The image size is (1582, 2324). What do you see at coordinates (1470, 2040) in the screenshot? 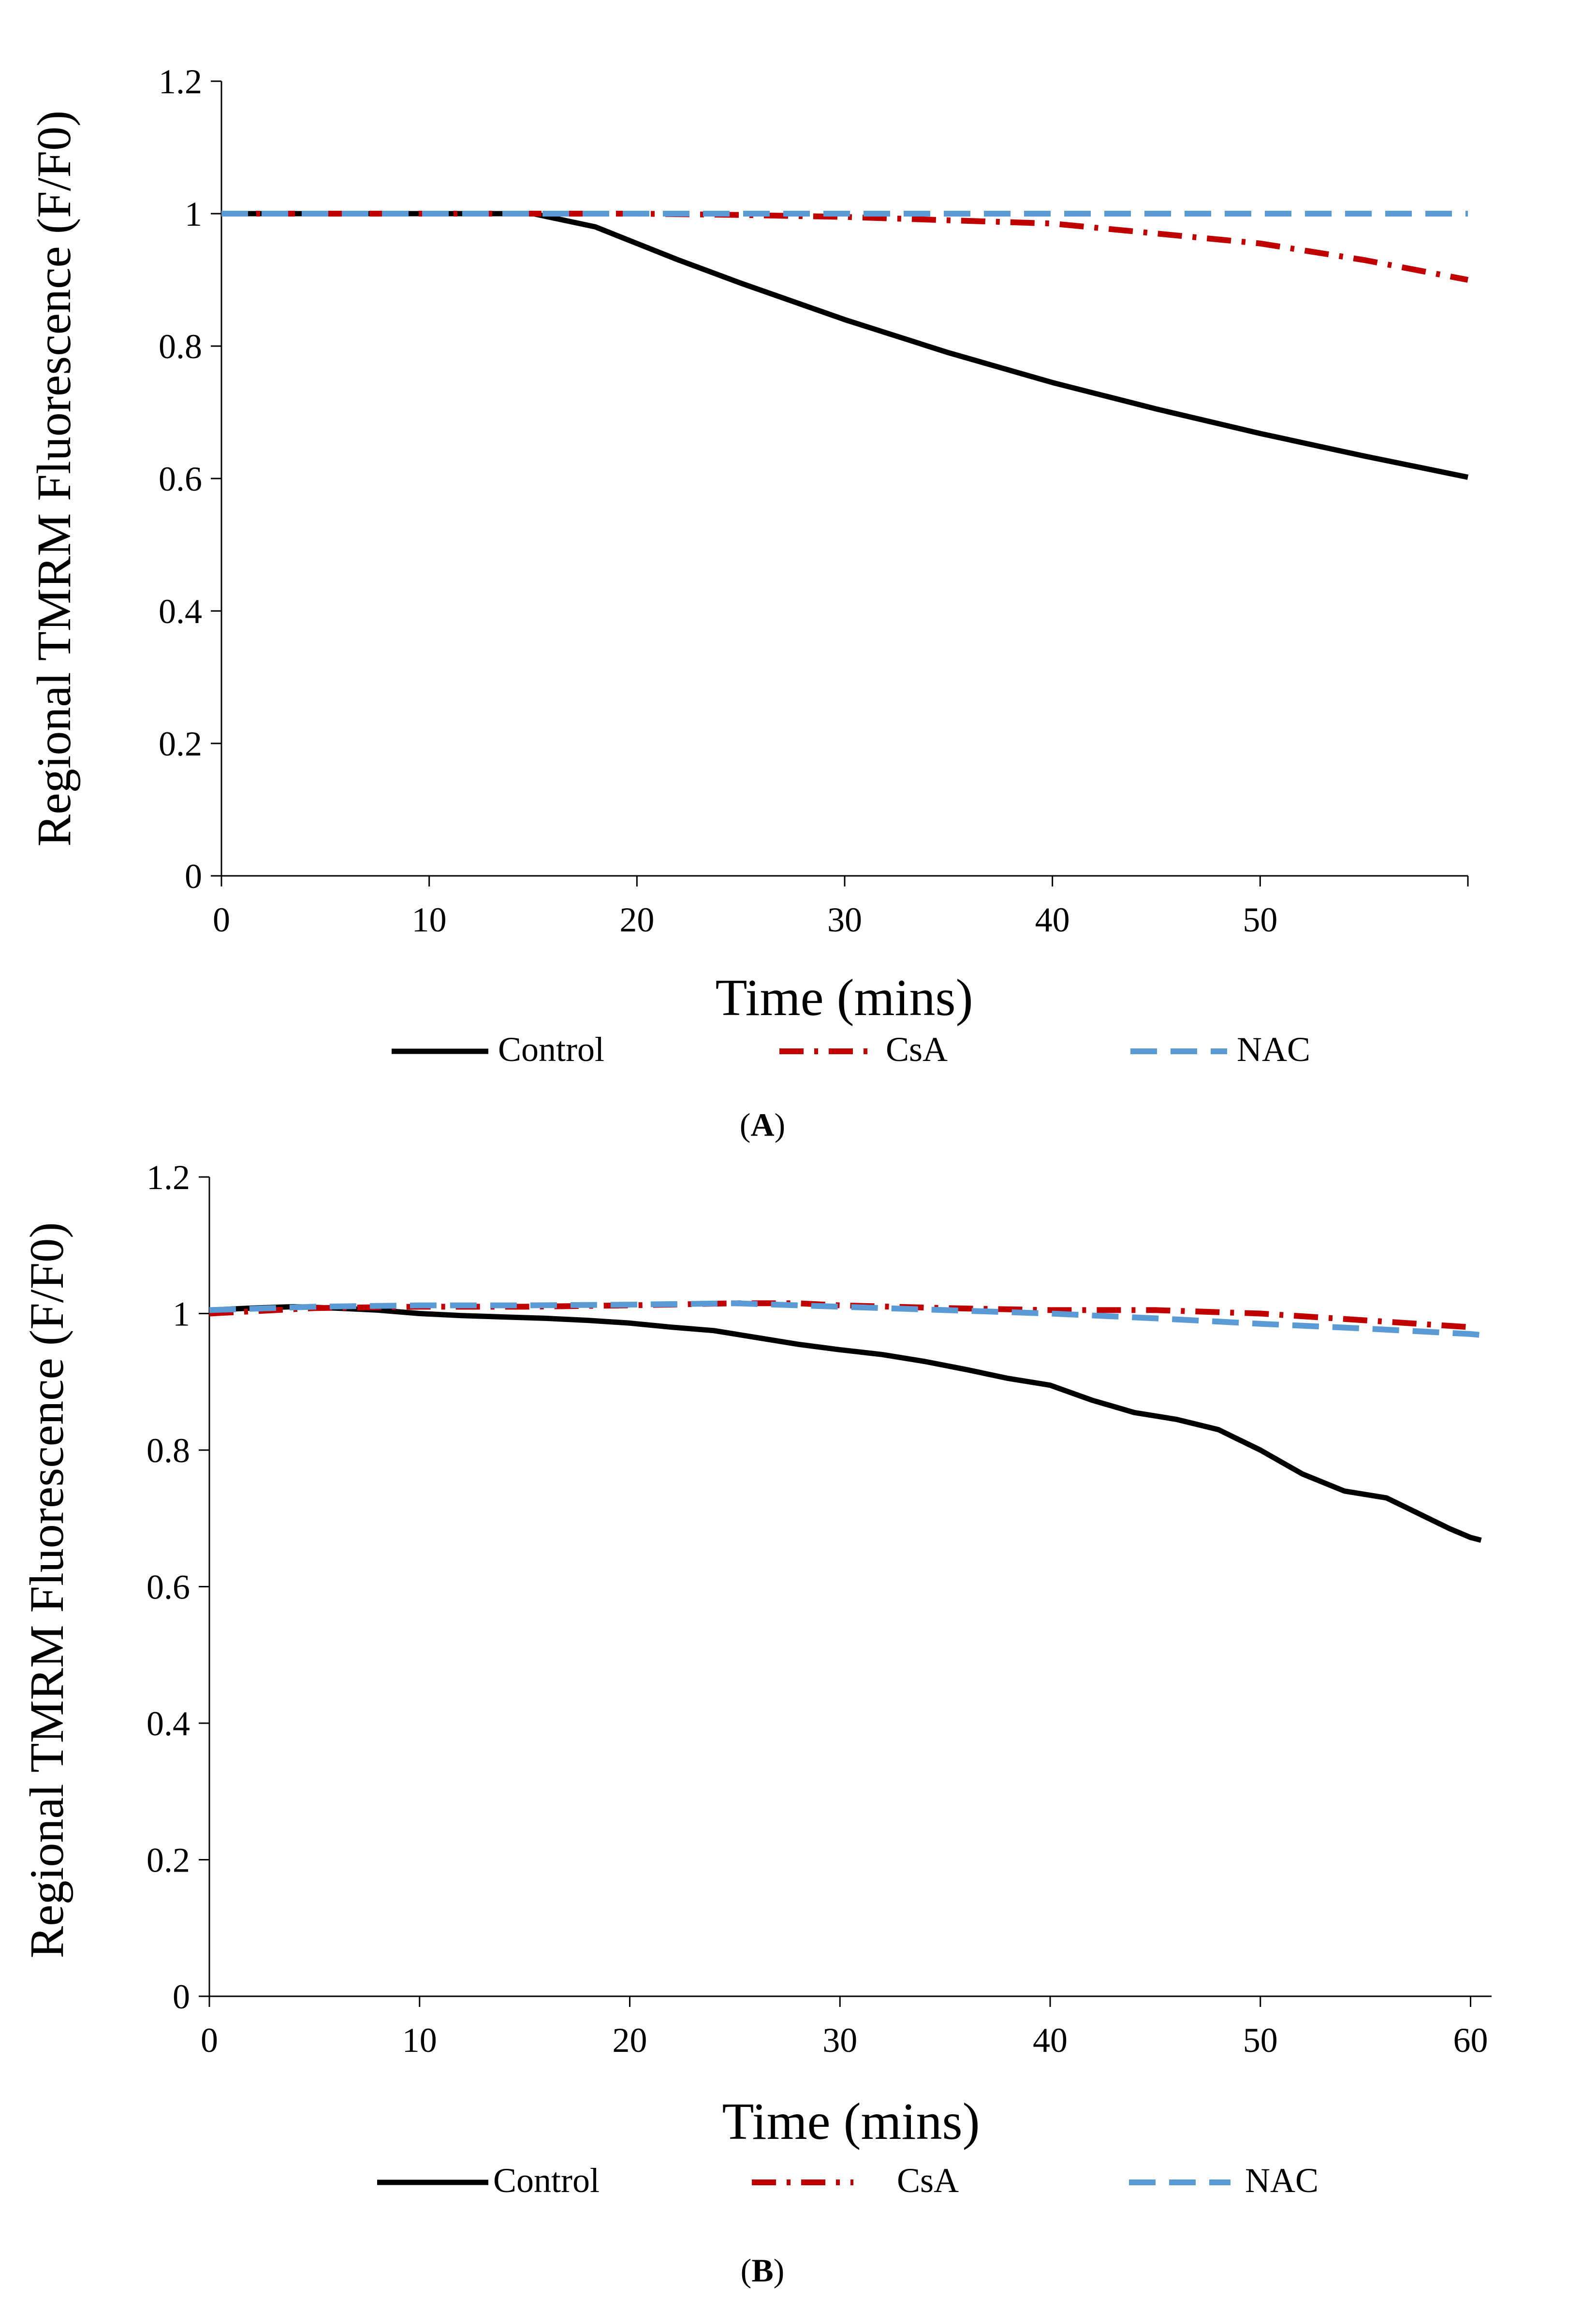
I see `x-tick-label: 60` at bounding box center [1470, 2040].